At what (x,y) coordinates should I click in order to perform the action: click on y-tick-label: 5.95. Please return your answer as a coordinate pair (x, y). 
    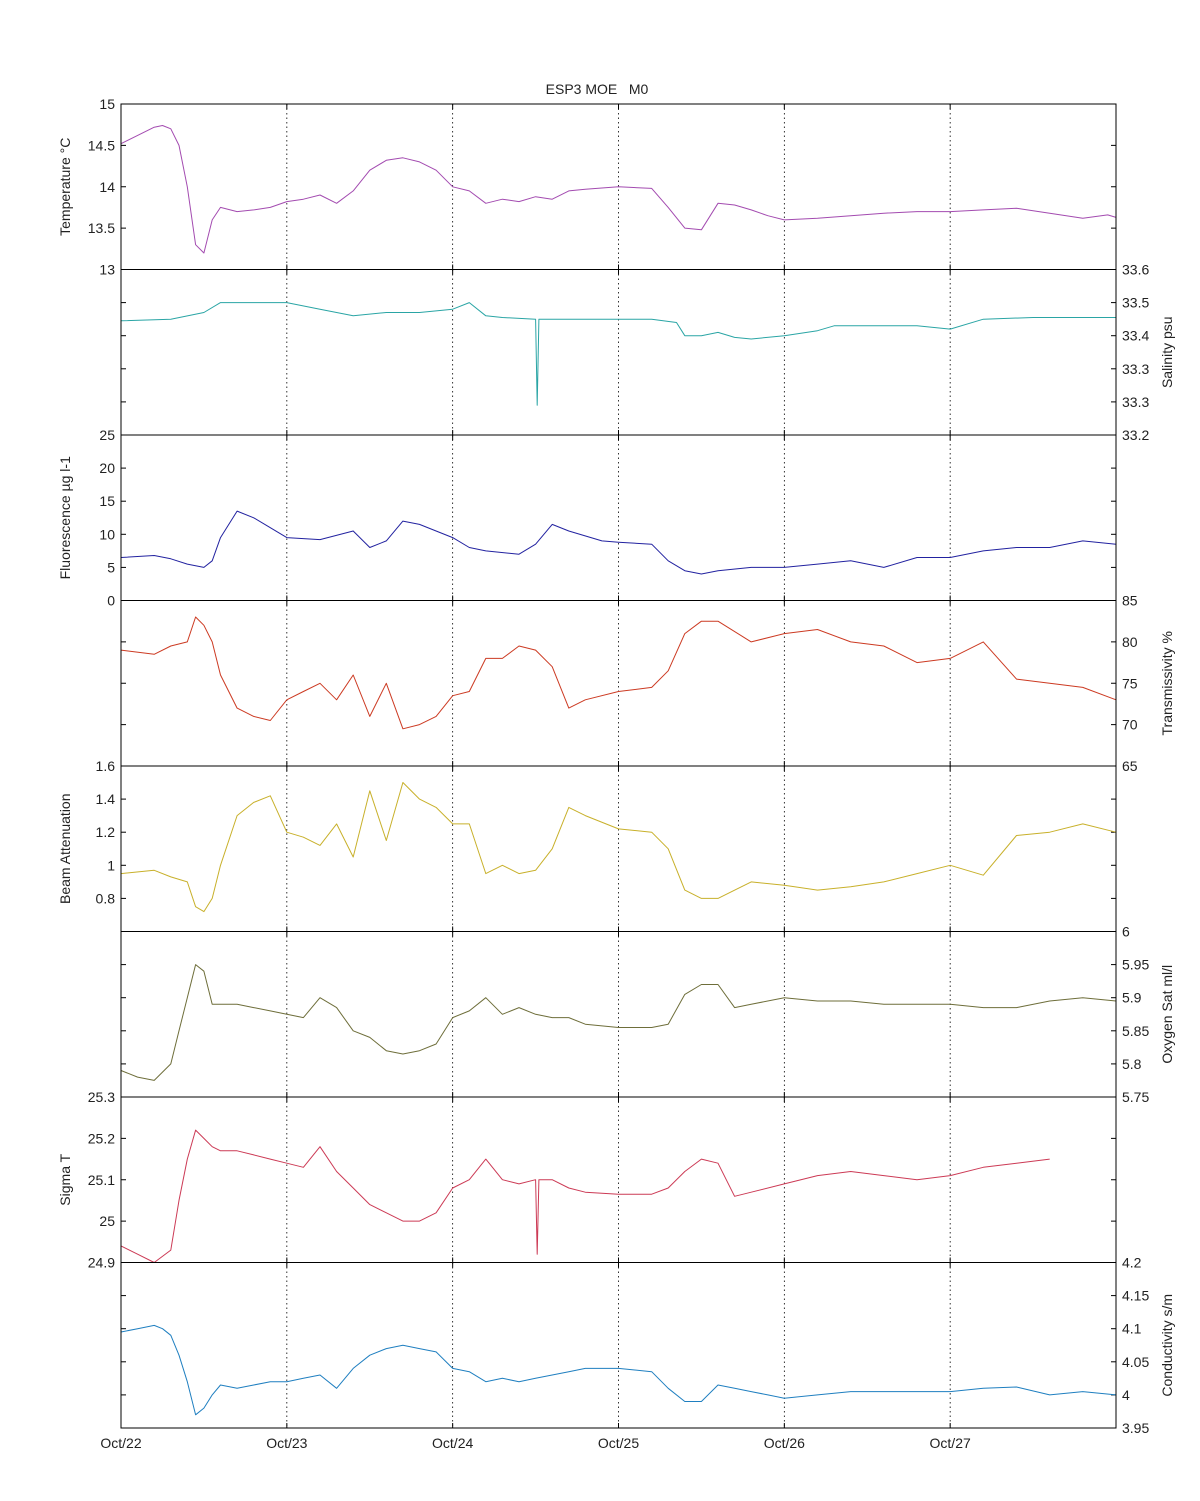
    Looking at the image, I should click on (1135, 965).